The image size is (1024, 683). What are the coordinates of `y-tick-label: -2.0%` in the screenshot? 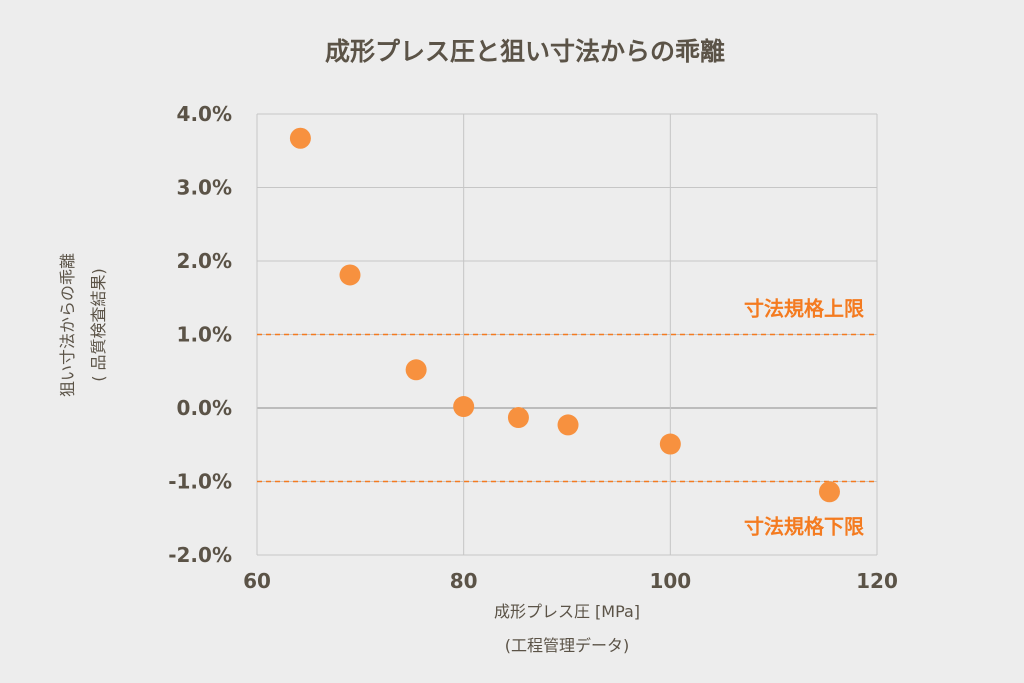 It's located at (200, 555).